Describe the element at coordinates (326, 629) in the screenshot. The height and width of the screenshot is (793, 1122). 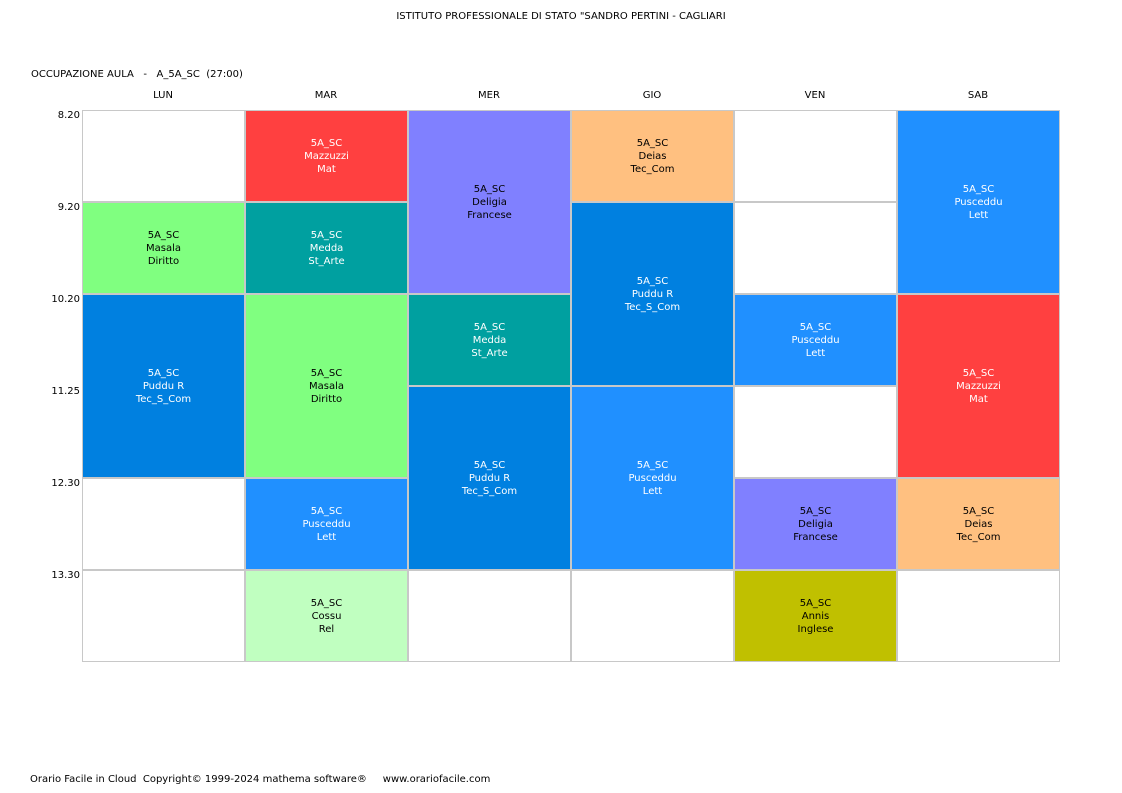
I see `lesson-subject: Rel` at that location.